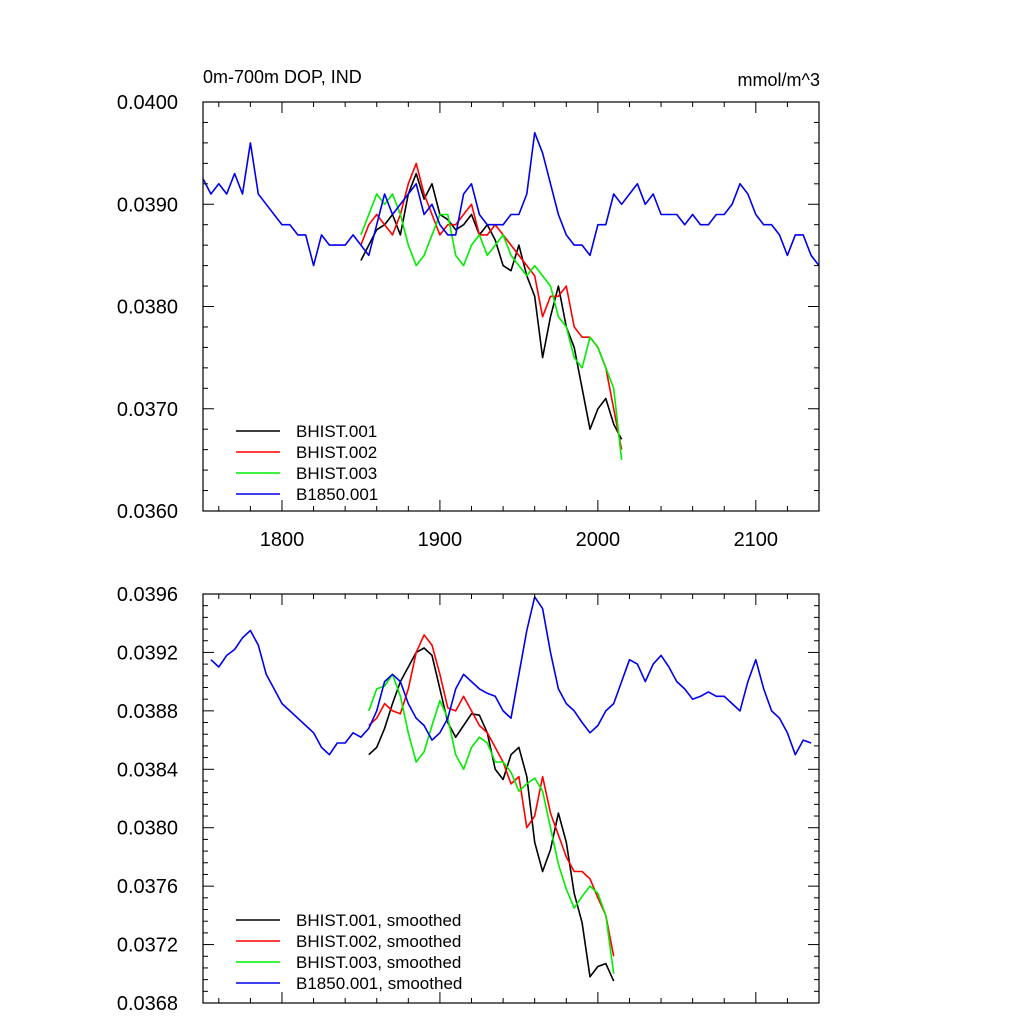  What do you see at coordinates (282, 540) in the screenshot?
I see `x-tick-label: 1800` at bounding box center [282, 540].